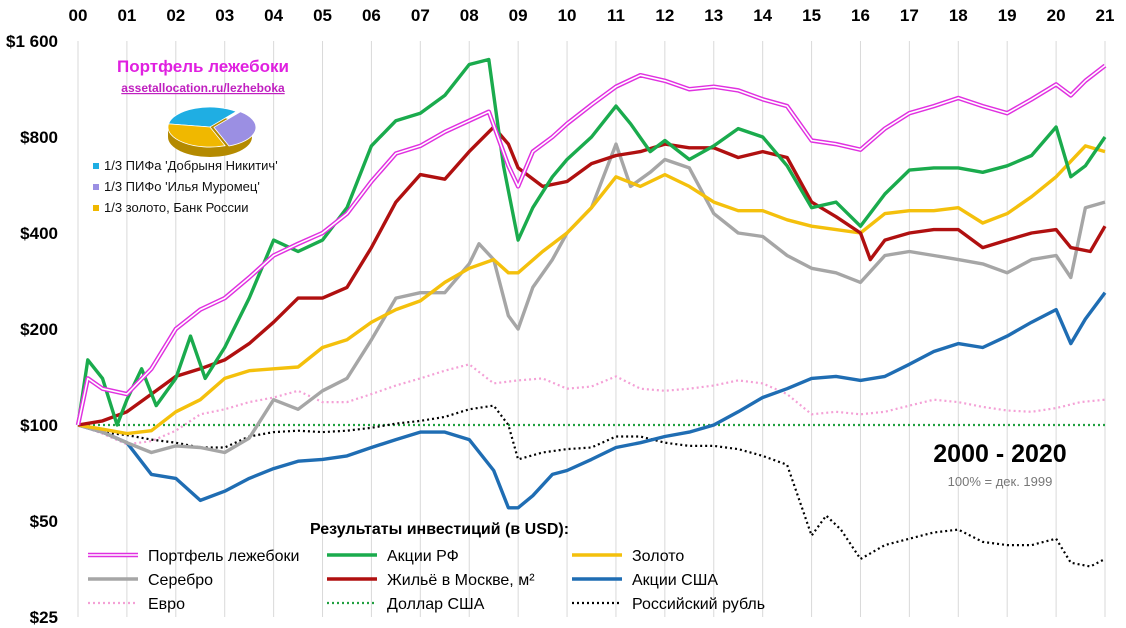  What do you see at coordinates (175, 15) in the screenshot?
I see `x-tick-label: 02` at bounding box center [175, 15].